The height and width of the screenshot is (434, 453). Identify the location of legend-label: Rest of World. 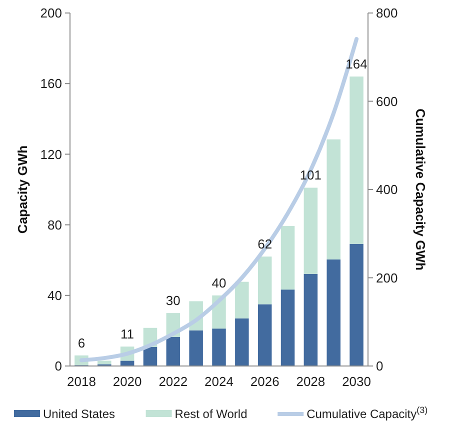
(211, 414).